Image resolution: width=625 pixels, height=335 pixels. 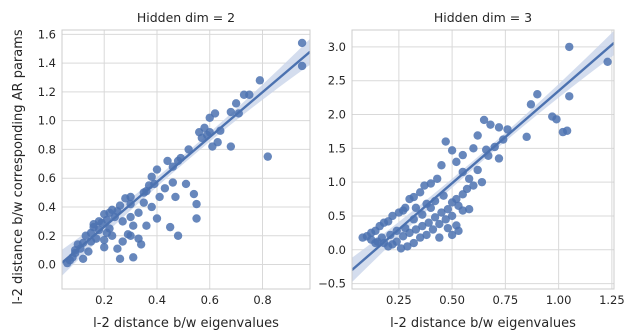 I want to click on x-tick-label: 0.8, so click(x=262, y=300).